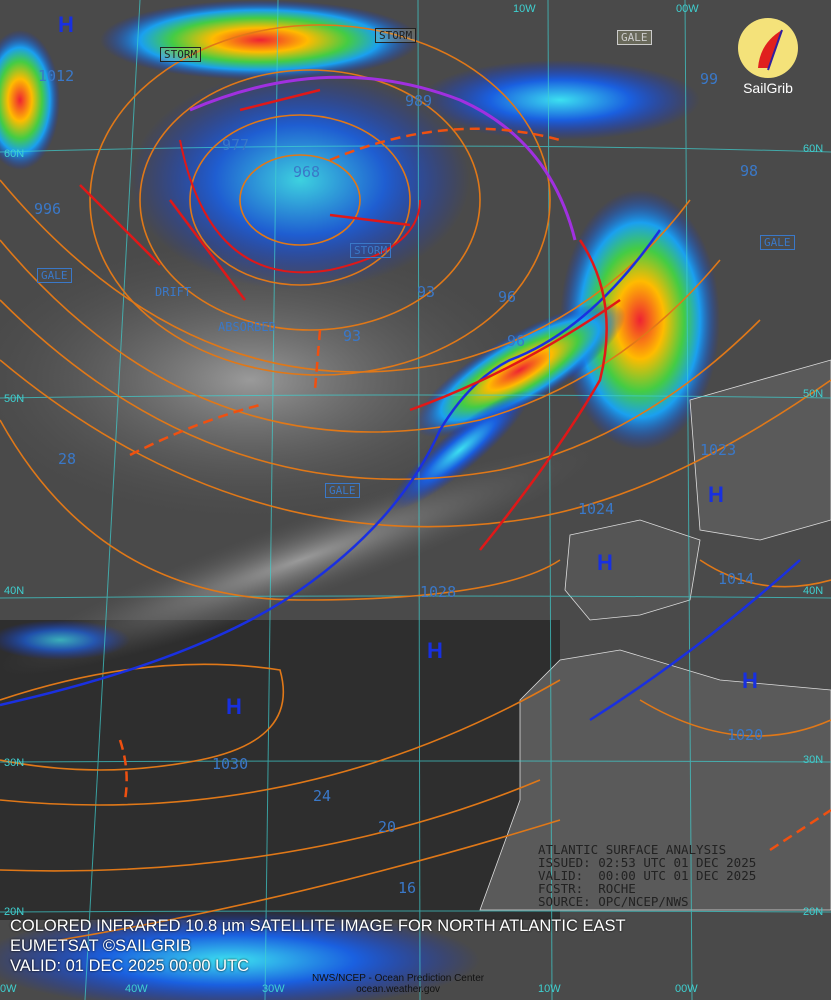 The image size is (831, 1000). Describe the element at coordinates (813, 760) in the screenshot. I see `lat-label-30n-right: 30N` at that location.